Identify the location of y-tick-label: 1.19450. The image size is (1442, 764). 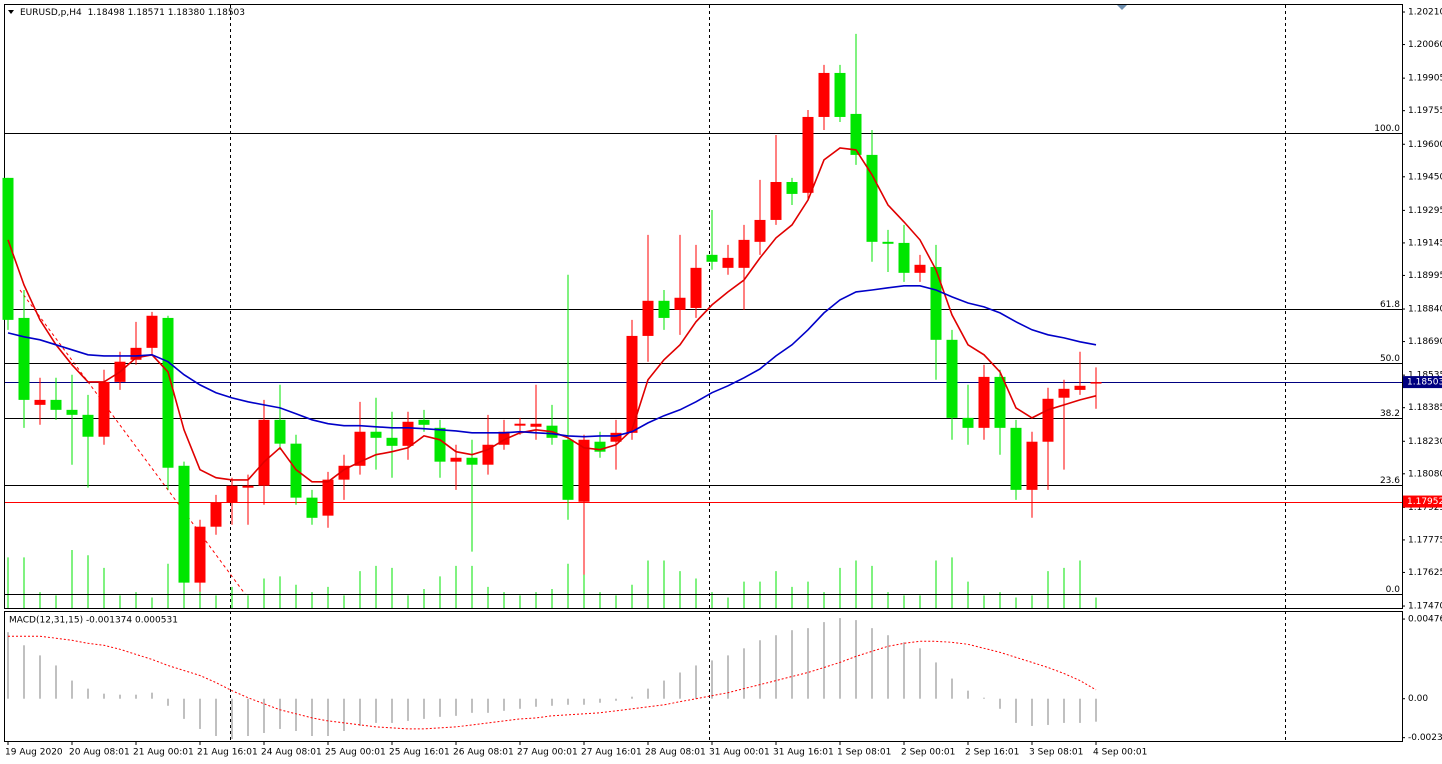
(1425, 177).